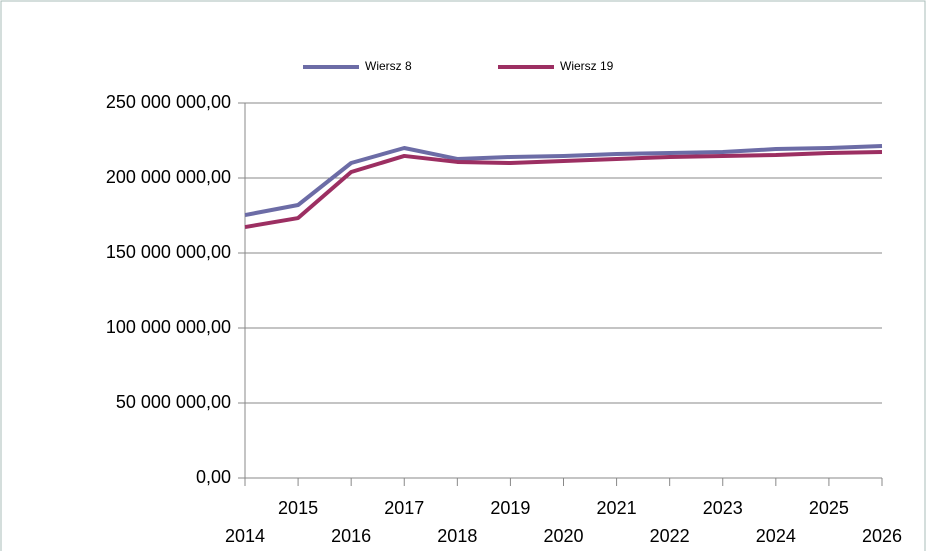 The image size is (926, 551). What do you see at coordinates (617, 508) in the screenshot?
I see `x-tick-label: 2021` at bounding box center [617, 508].